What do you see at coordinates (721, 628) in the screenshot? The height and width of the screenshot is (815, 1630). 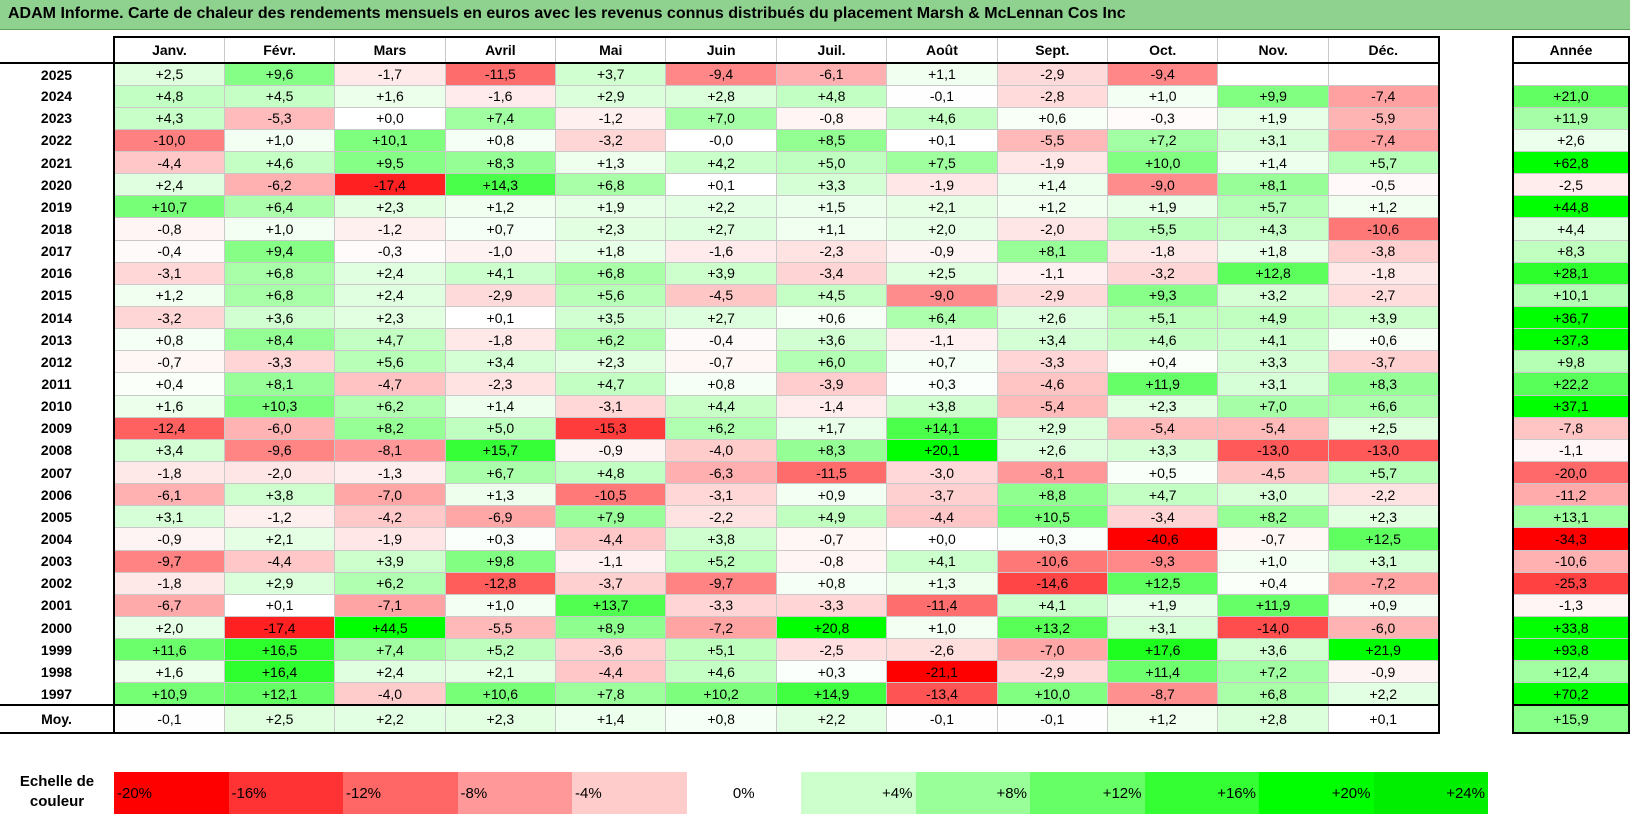 I see `heatmap-cell: -7,2` at bounding box center [721, 628].